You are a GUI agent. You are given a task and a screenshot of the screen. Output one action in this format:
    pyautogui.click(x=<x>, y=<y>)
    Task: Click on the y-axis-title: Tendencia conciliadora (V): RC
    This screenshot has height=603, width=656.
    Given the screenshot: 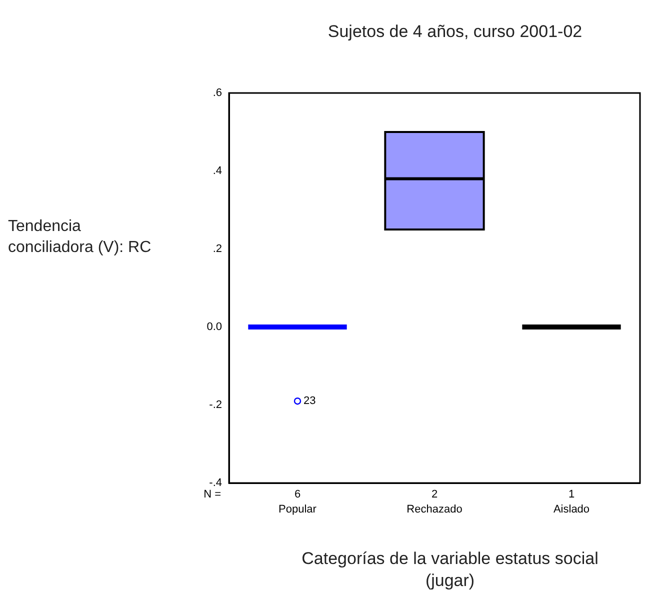 What is the action you would take?
    pyautogui.click(x=80, y=237)
    